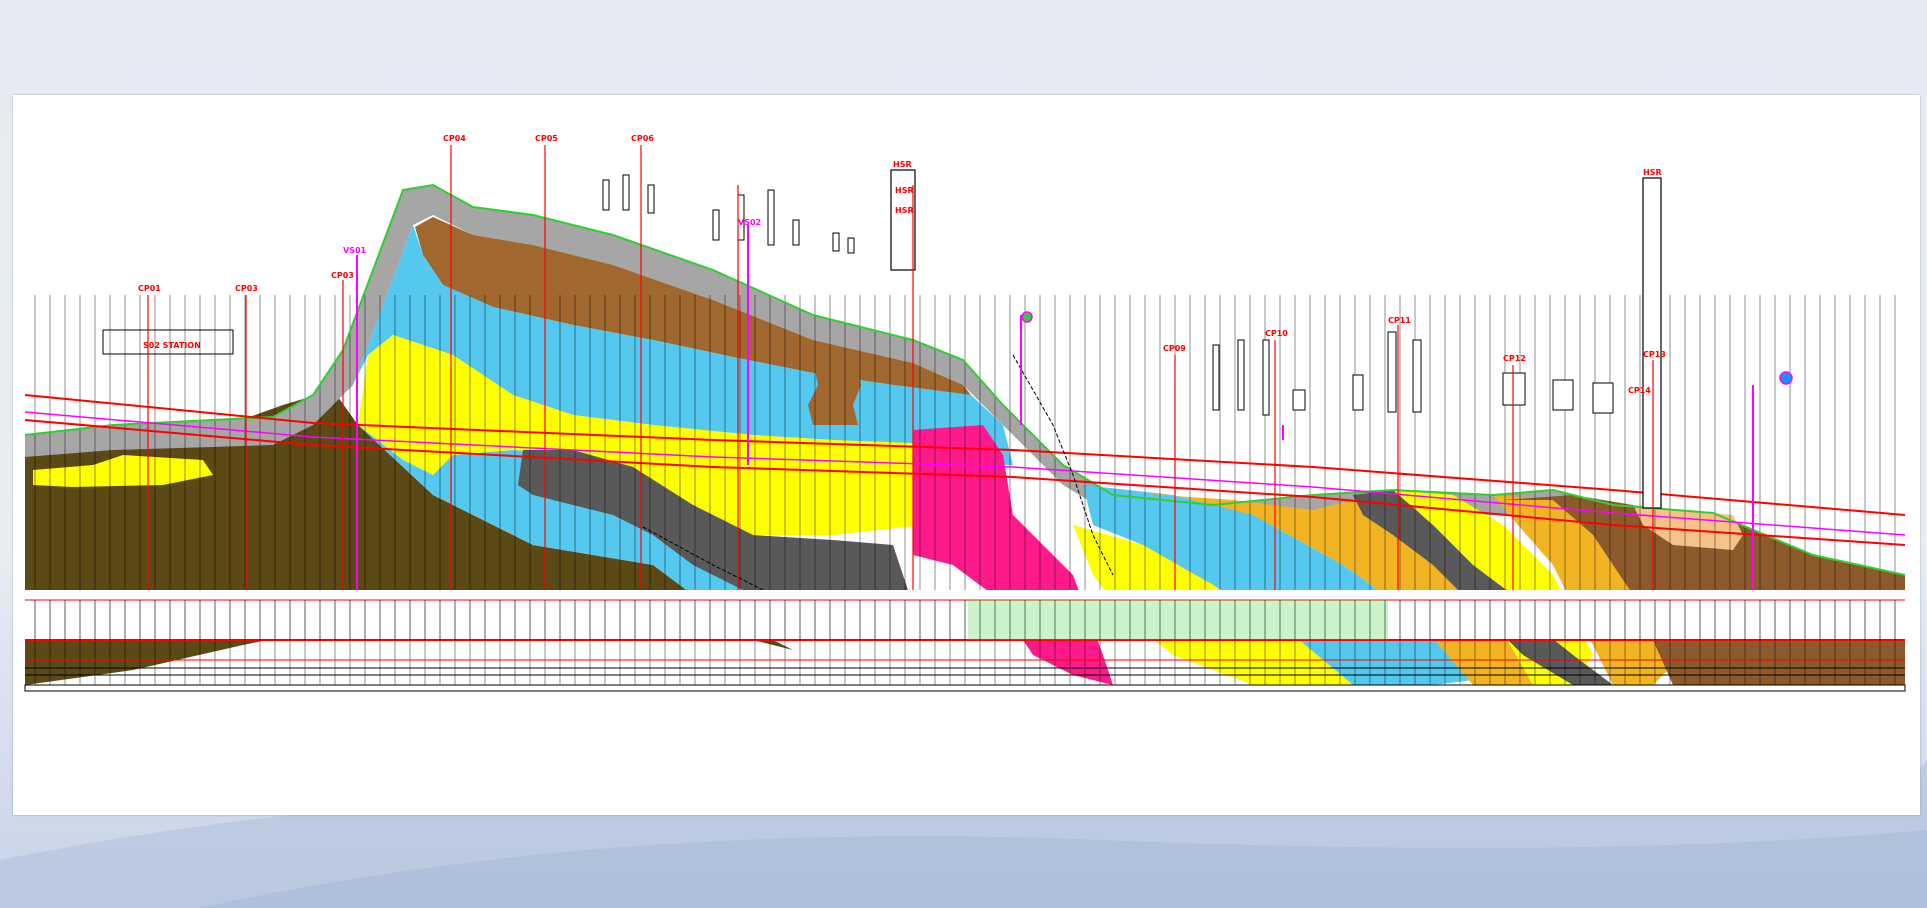 This screenshot has height=908, width=1927. I want to click on borehole-tag: CP12, so click(1514, 358).